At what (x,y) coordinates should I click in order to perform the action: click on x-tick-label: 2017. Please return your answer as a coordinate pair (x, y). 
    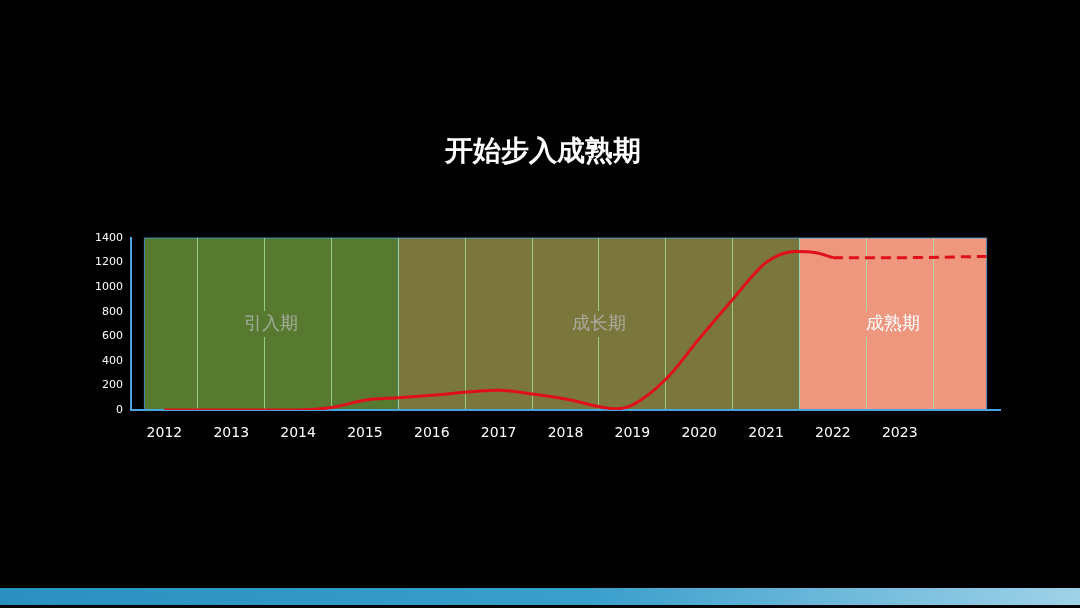
    Looking at the image, I should click on (498, 432).